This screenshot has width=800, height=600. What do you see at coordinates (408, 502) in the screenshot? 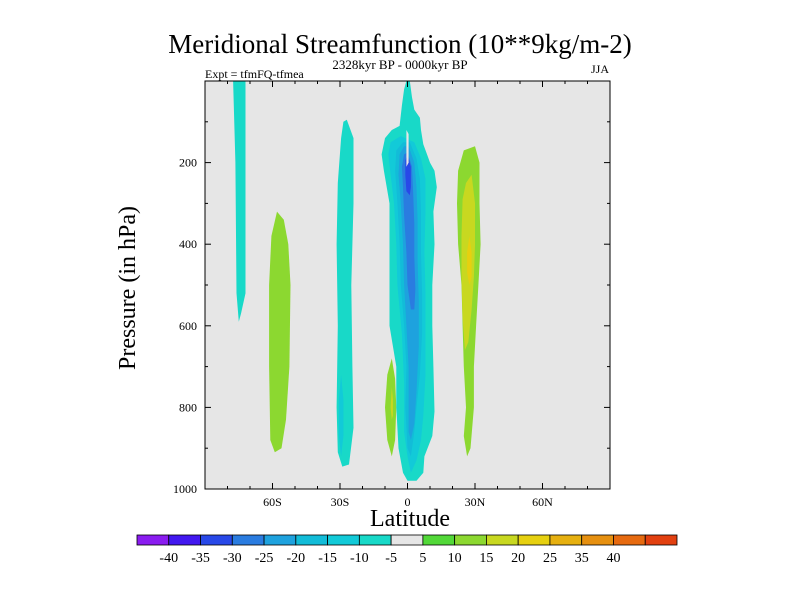
I see `x-tick-label: 0` at bounding box center [408, 502].